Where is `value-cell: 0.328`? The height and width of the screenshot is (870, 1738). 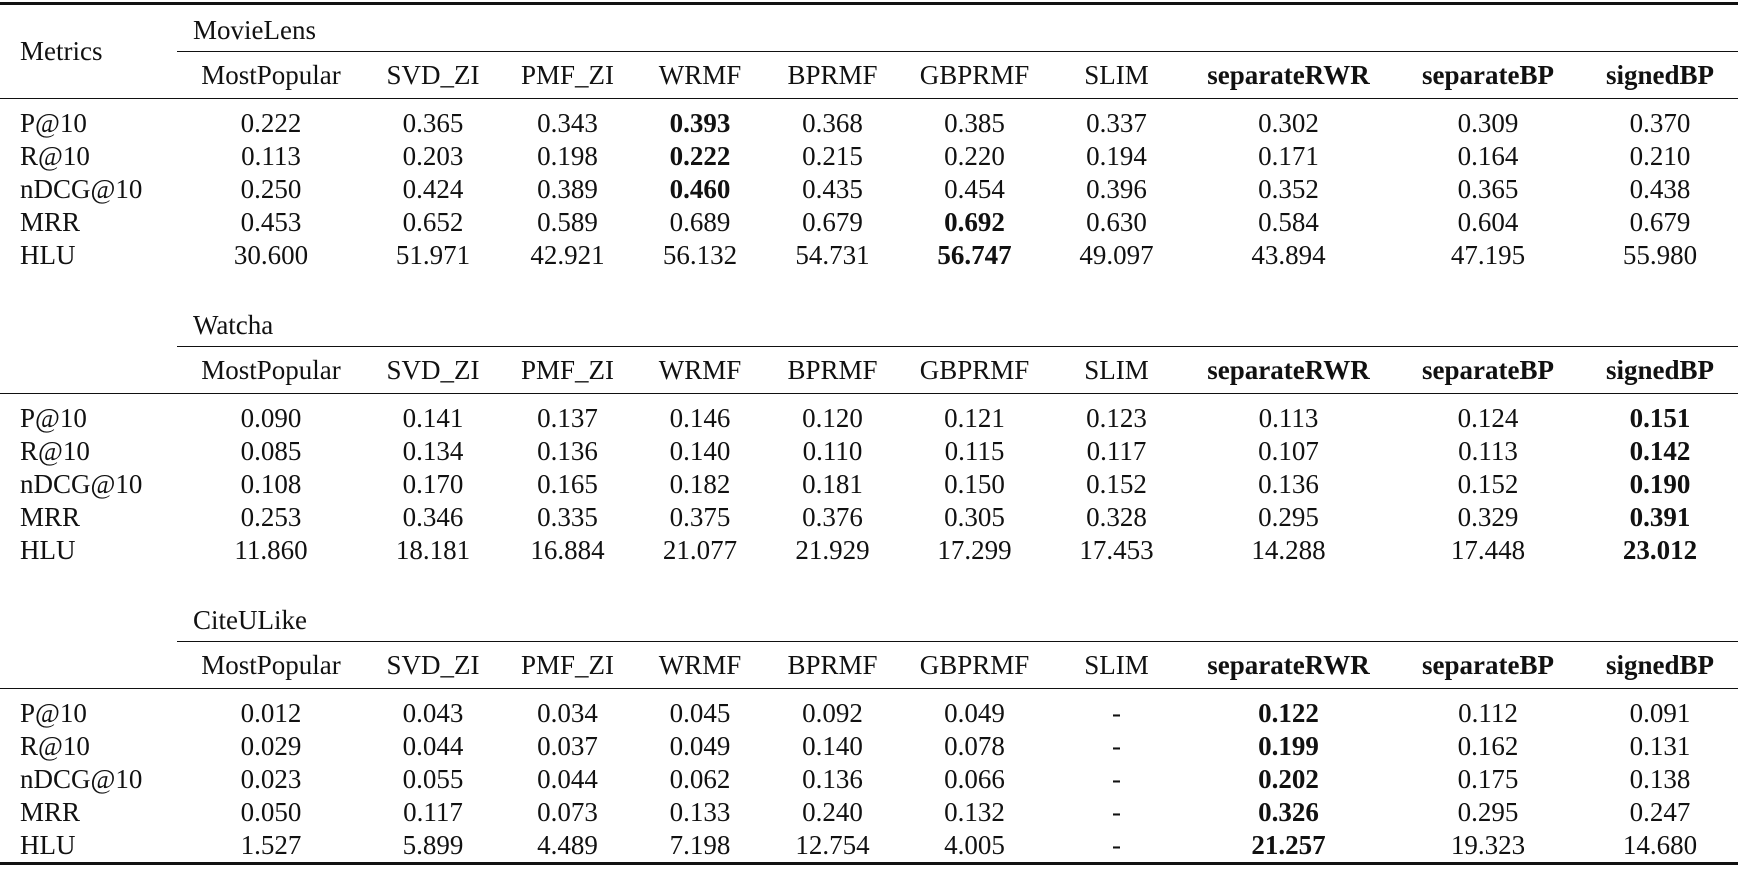
value-cell: 0.328 is located at coordinates (1116, 517).